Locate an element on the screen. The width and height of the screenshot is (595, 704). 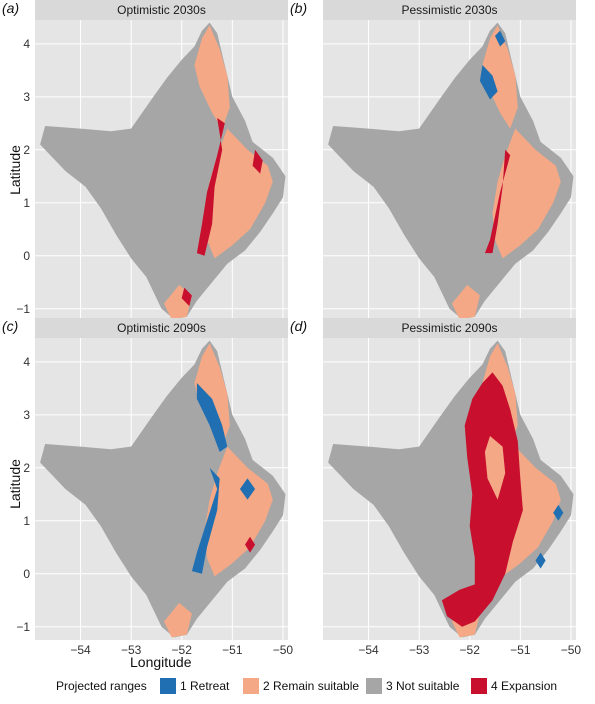
panel-letter-d: (d) is located at coordinates (299, 326).